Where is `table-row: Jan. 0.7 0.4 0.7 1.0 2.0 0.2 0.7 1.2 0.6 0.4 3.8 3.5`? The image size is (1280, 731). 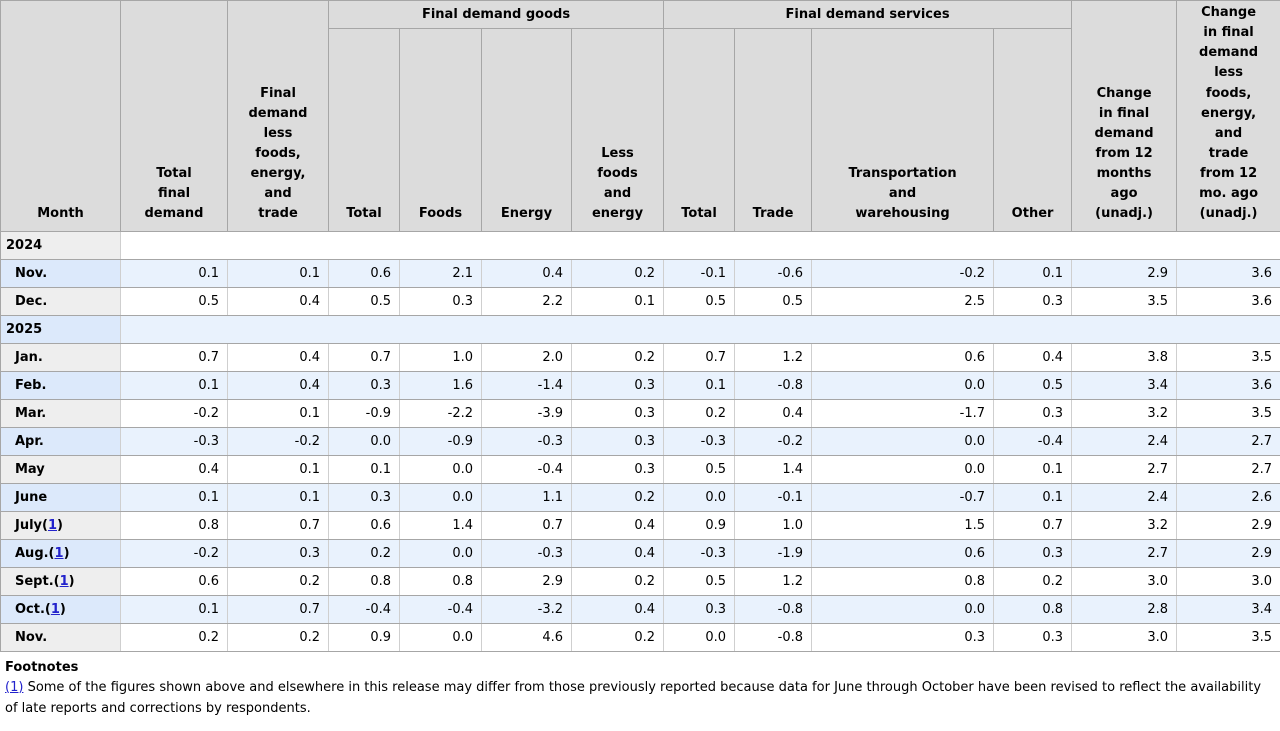 table-row: Jan. 0.7 0.4 0.7 1.0 2.0 0.2 0.7 1.2 0.6 0.4 3.8 3.5 is located at coordinates (640, 357).